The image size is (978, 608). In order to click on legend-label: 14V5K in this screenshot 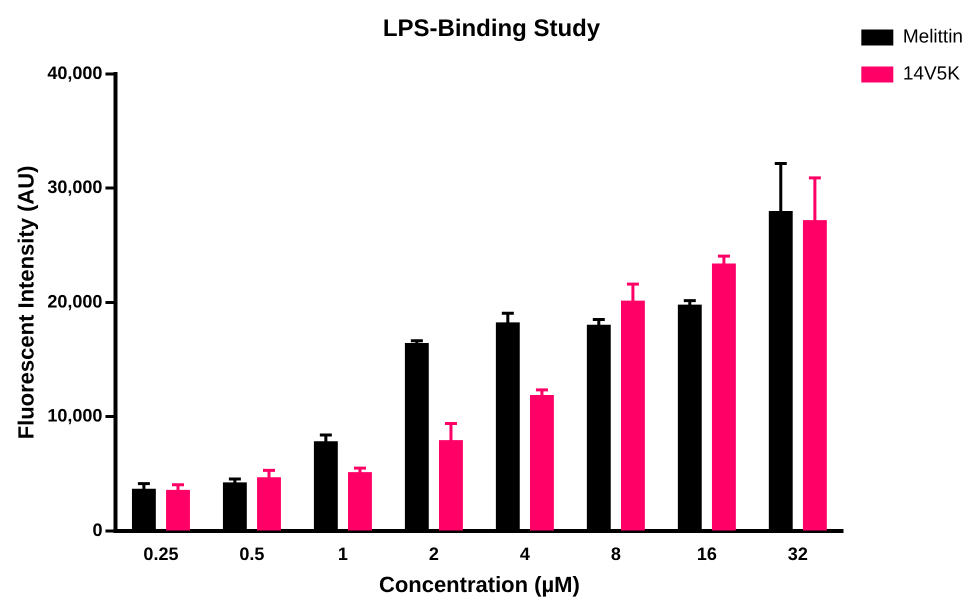, I will do `click(931, 74)`.